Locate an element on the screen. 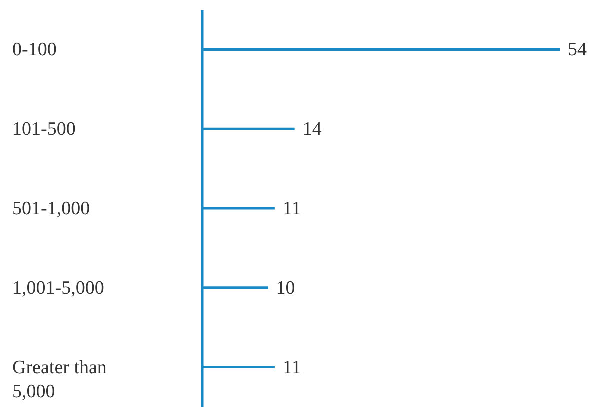  y-tick-label: 1,001-5,000 is located at coordinates (58, 288).